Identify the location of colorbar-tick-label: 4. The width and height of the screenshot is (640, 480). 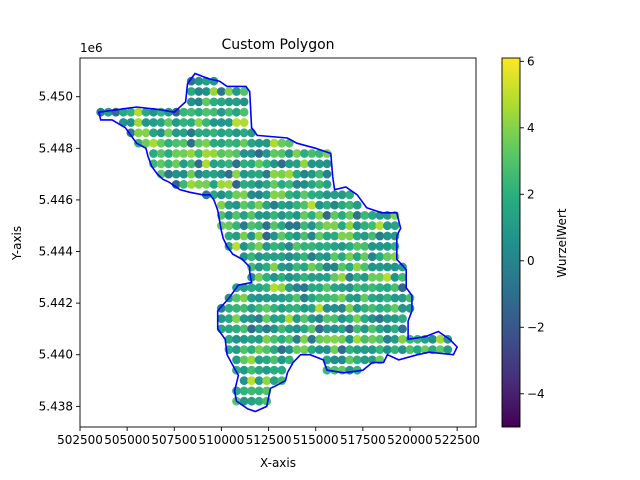
(531, 128).